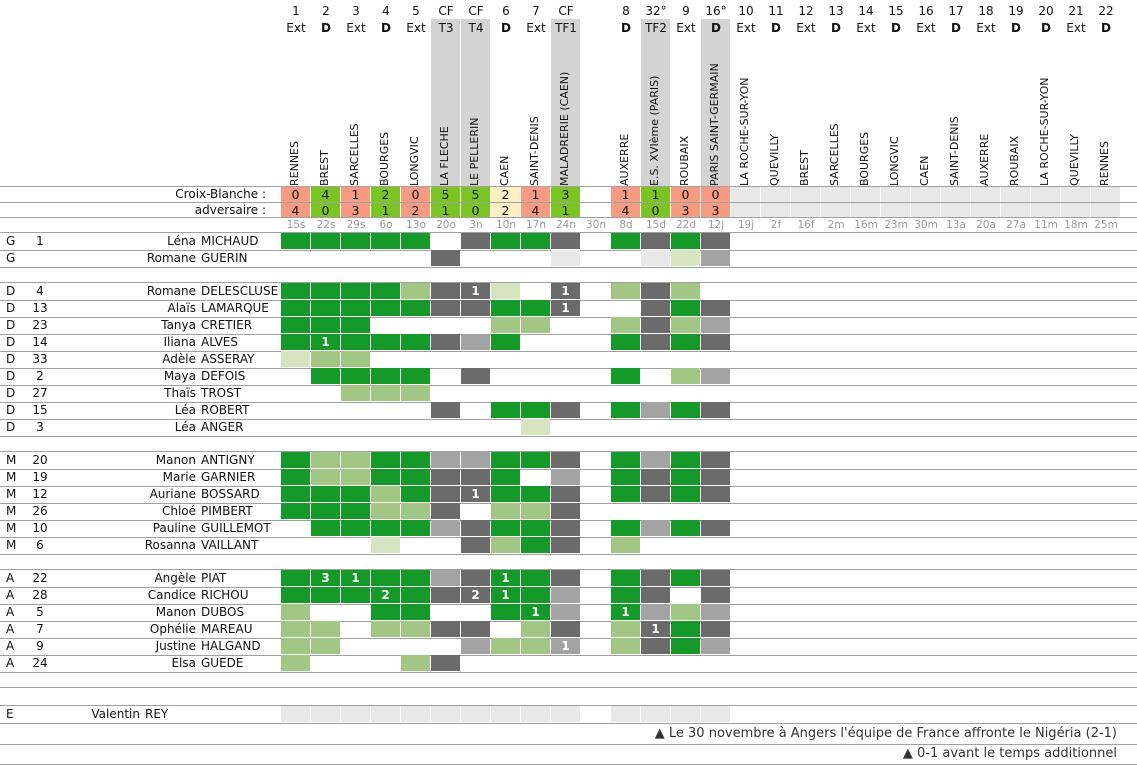 This screenshot has height=765, width=1137. I want to click on staff-row: E Valentin REY, so click(568, 714).